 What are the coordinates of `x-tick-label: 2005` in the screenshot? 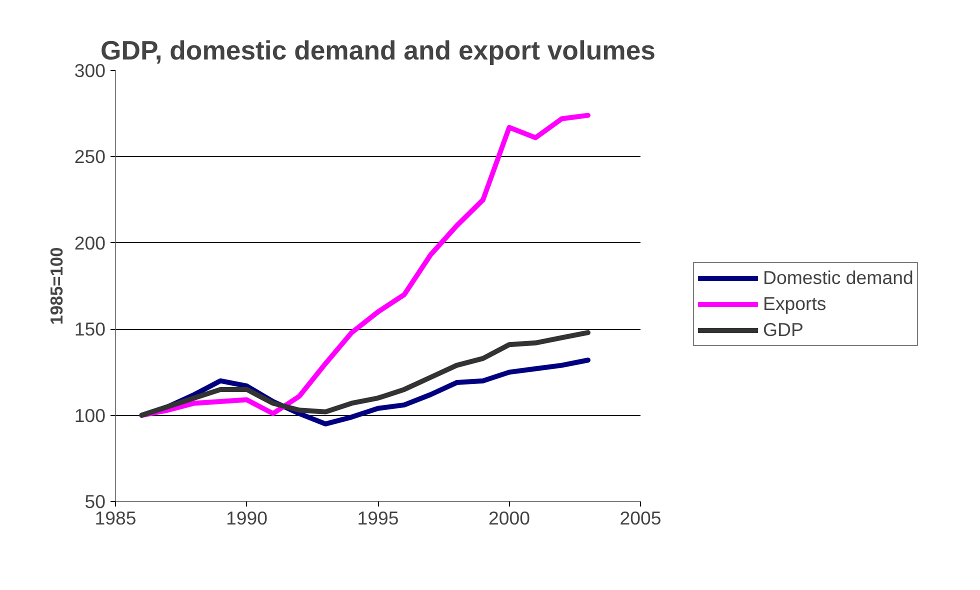 It's located at (641, 518).